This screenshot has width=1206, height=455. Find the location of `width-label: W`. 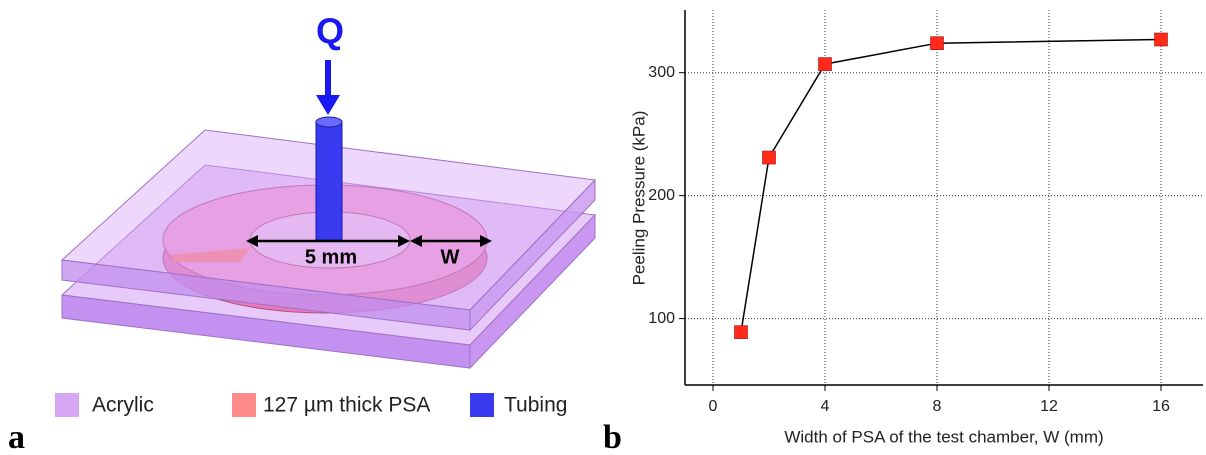

width-label: W is located at coordinates (450, 257).